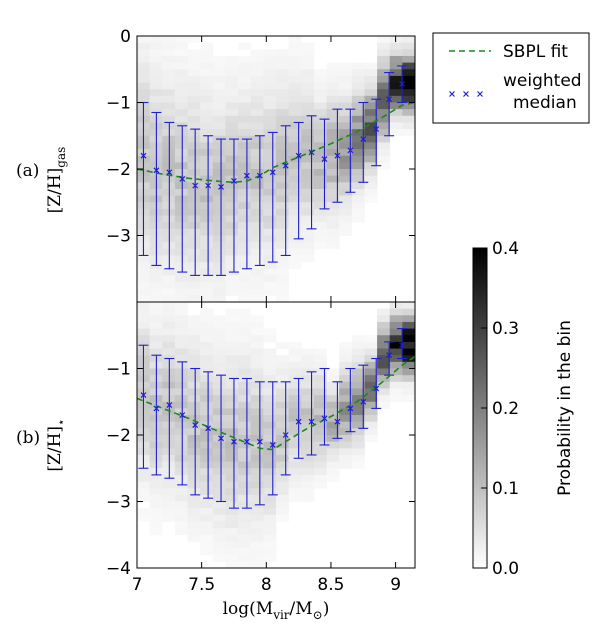  Describe the element at coordinates (27, 171) in the screenshot. I see `panel-letter-a: (a)` at that location.